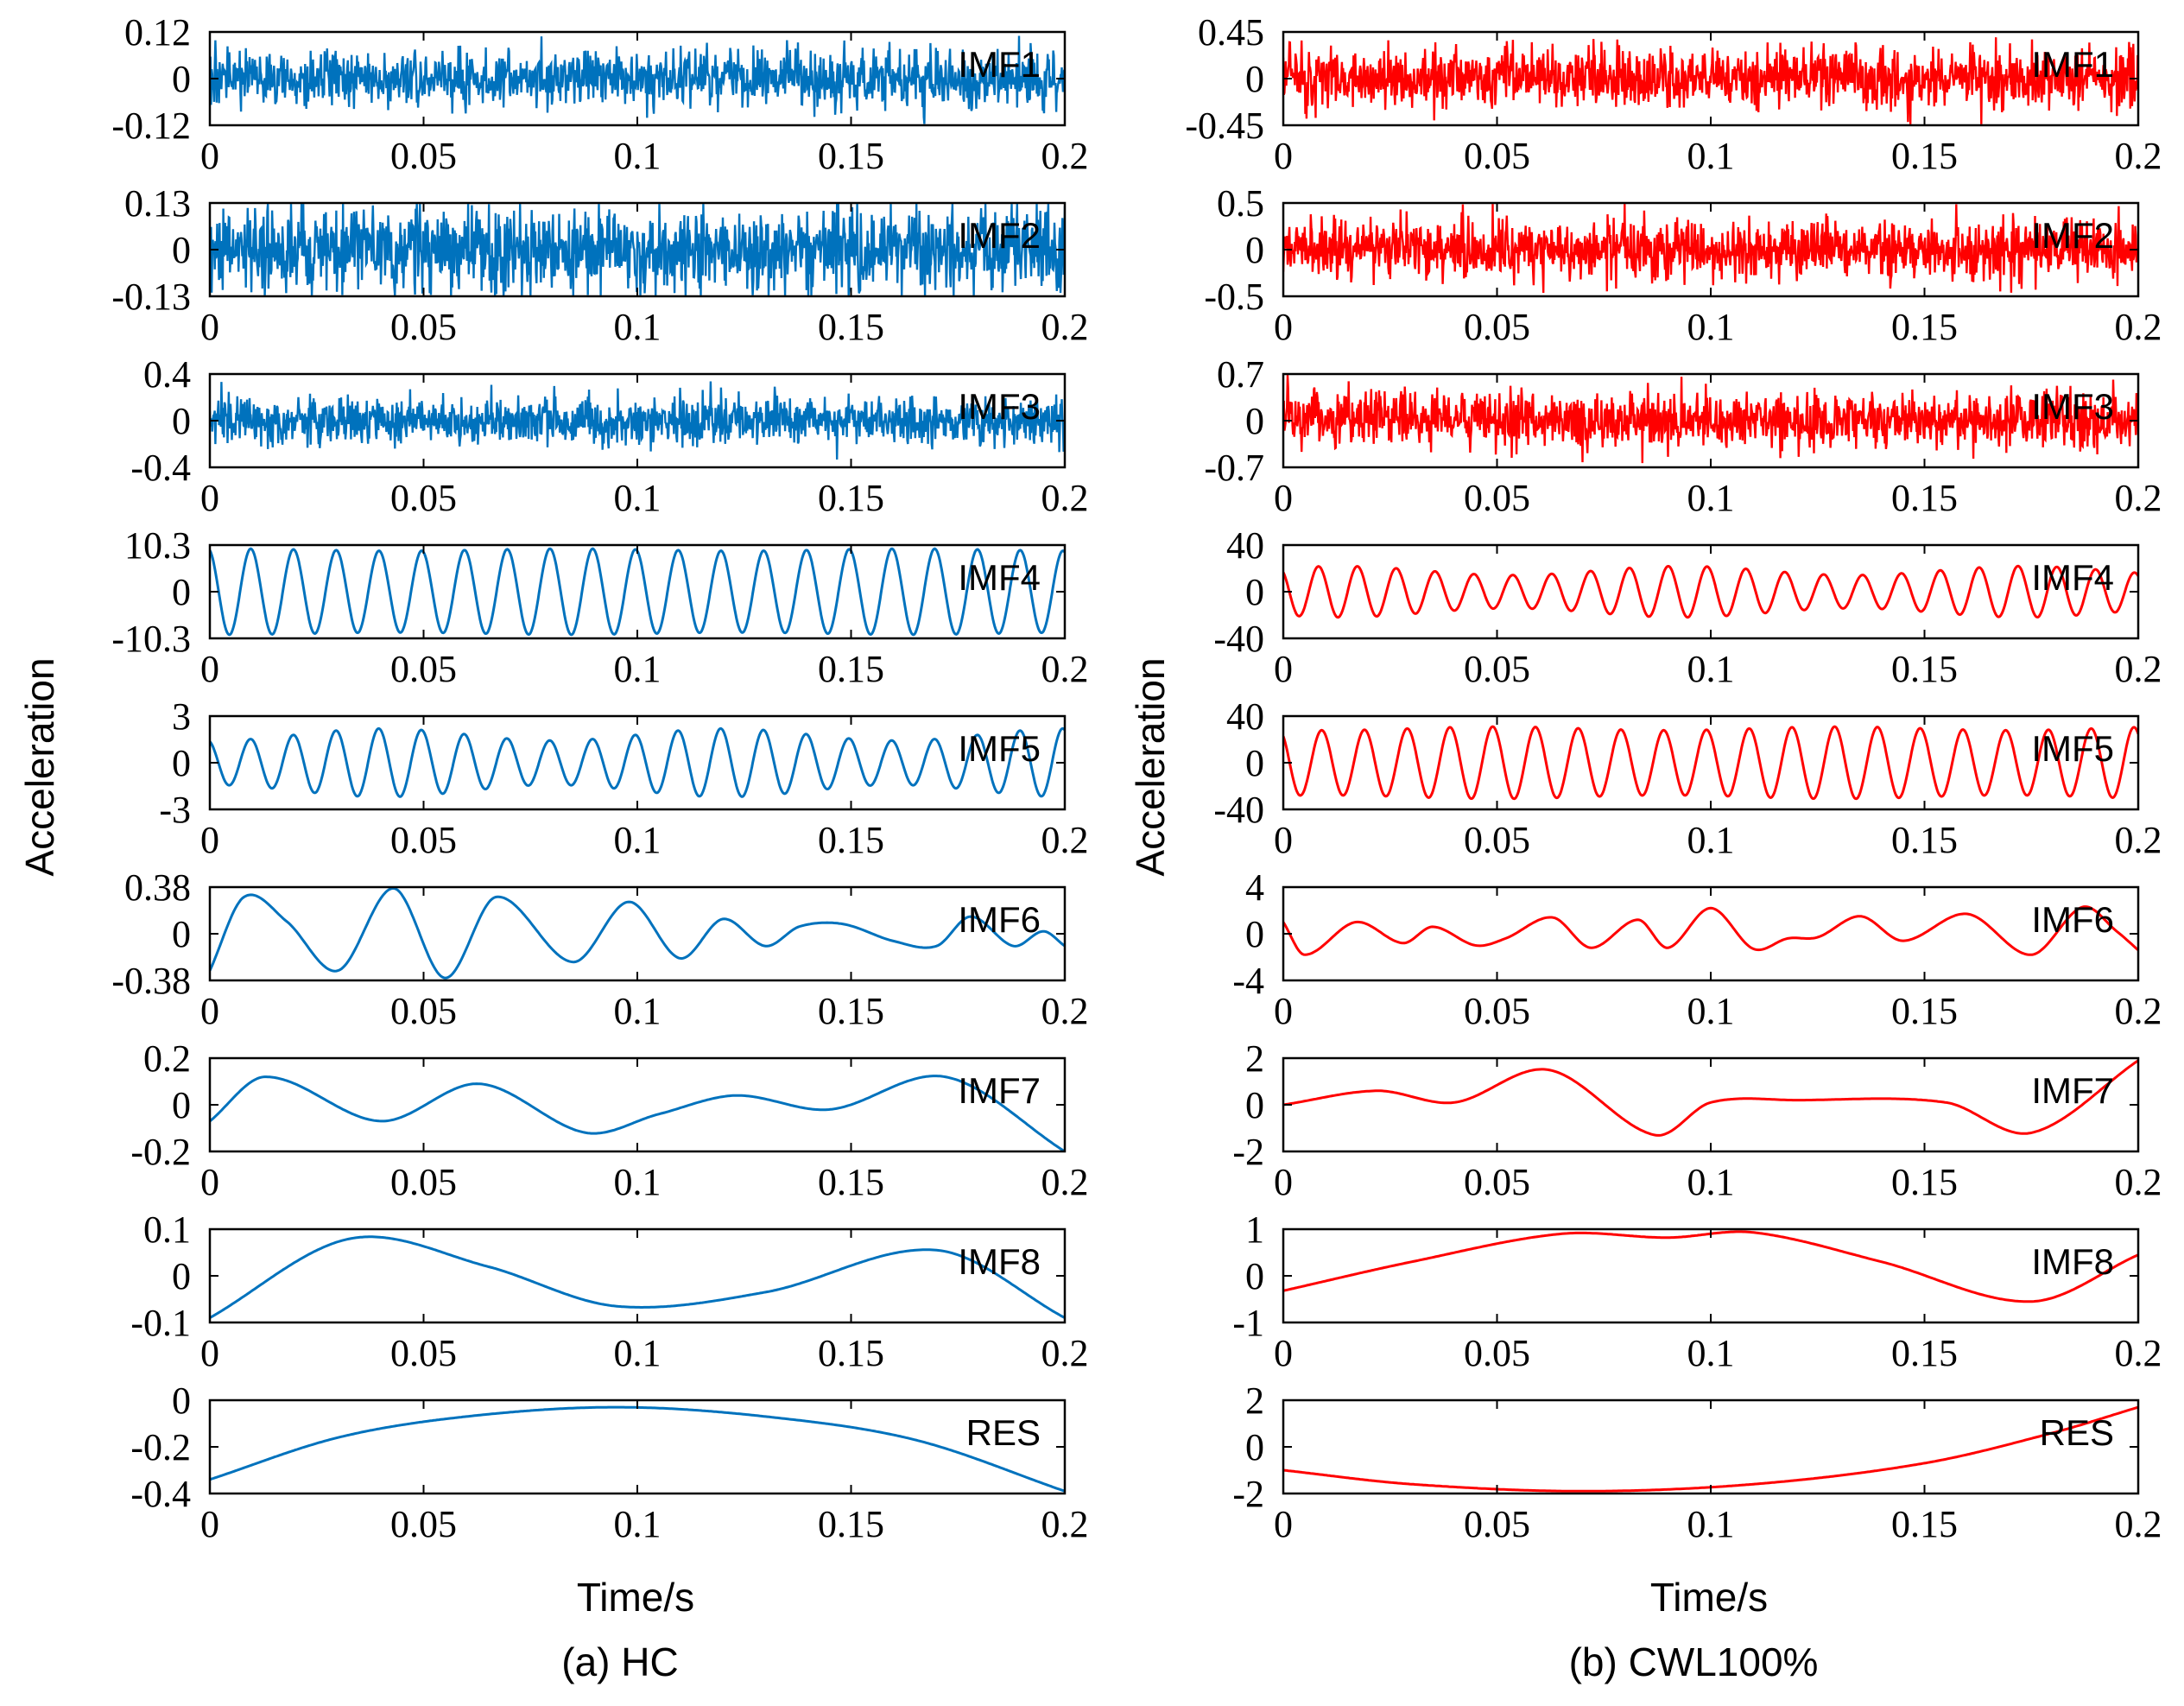  What do you see at coordinates (157, 203) in the screenshot?
I see `y-tick-label: 0.13` at bounding box center [157, 203].